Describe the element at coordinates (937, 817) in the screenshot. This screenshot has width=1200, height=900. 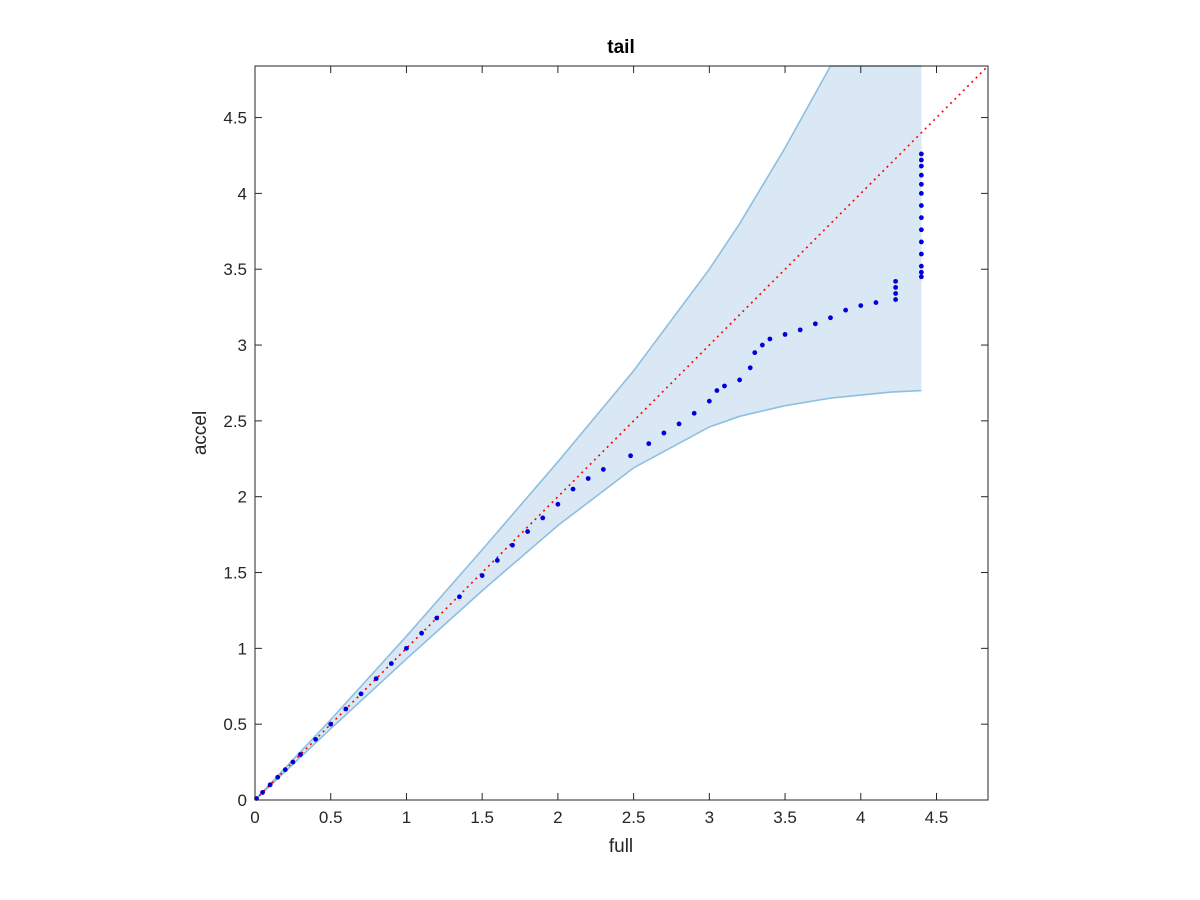
I see `x-tick-label: 4.5` at that location.